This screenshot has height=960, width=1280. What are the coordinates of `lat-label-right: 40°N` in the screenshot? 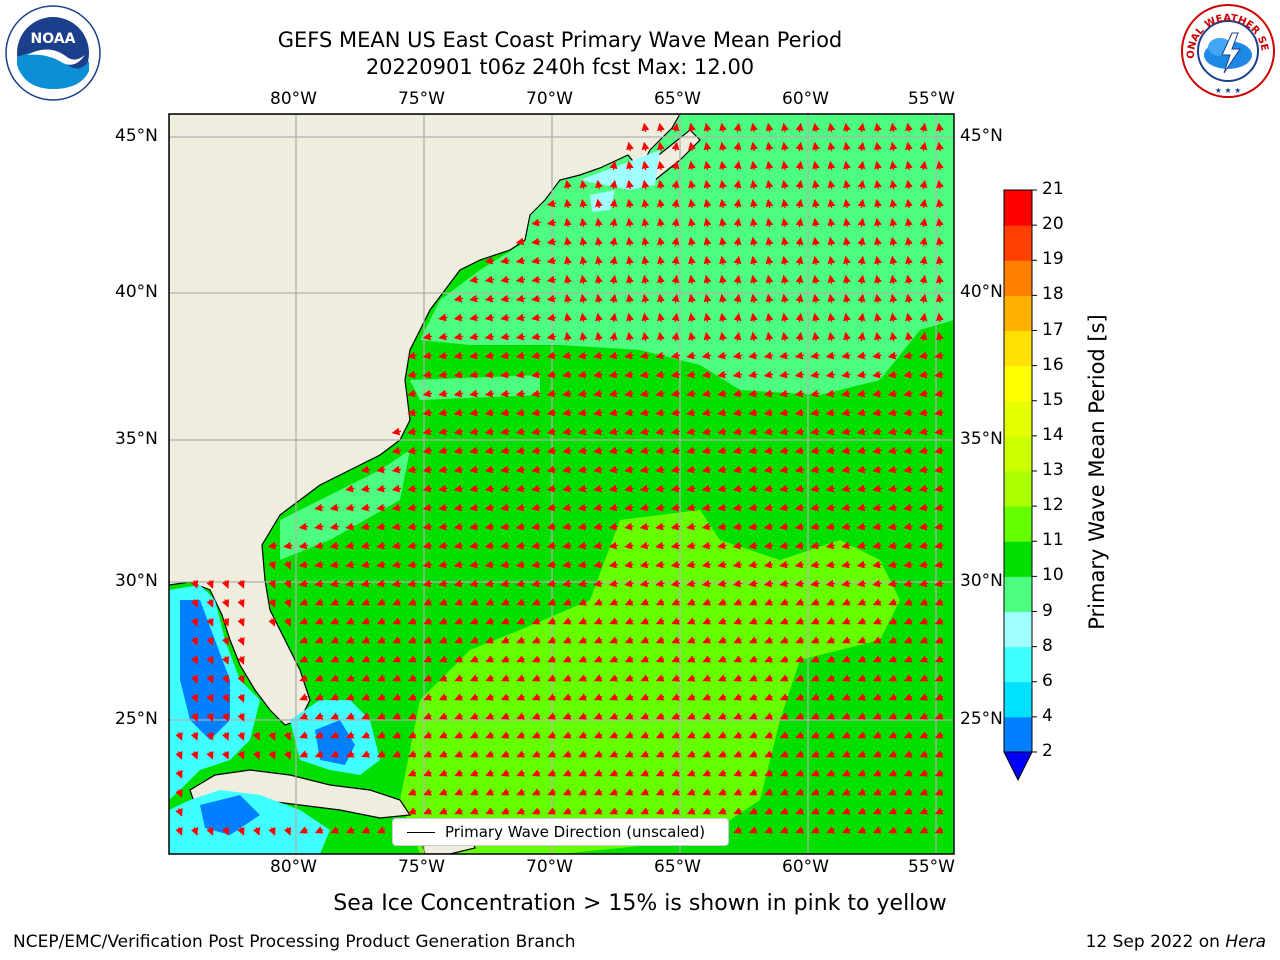 It's located at (981, 292).